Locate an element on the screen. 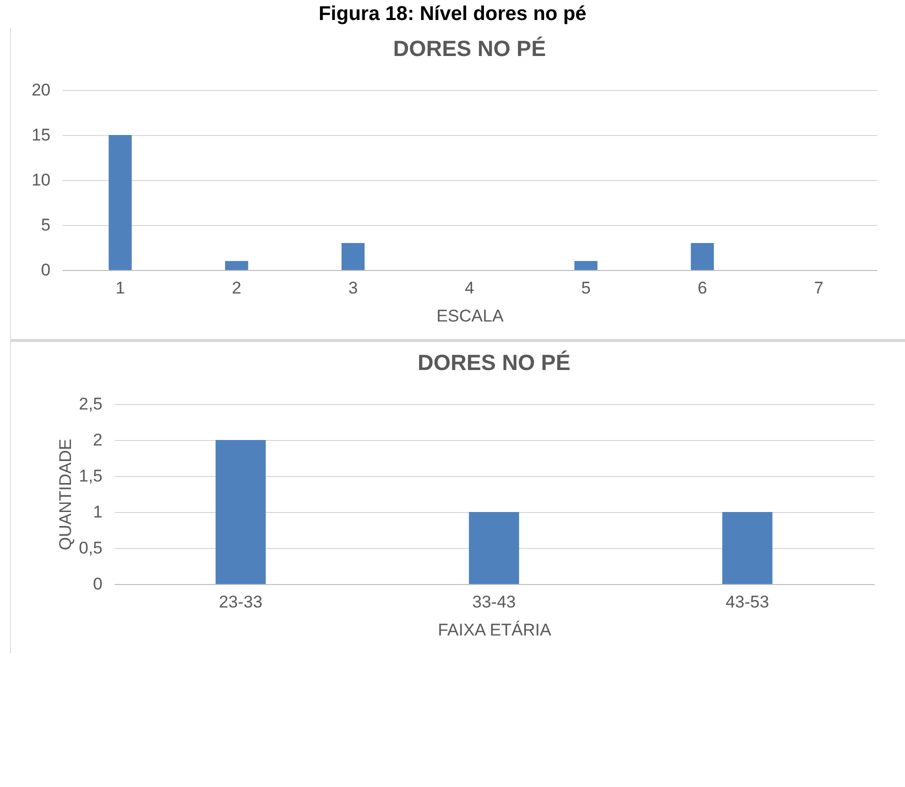 This screenshot has height=787, width=905. x-tick-label: 7 is located at coordinates (819, 288).